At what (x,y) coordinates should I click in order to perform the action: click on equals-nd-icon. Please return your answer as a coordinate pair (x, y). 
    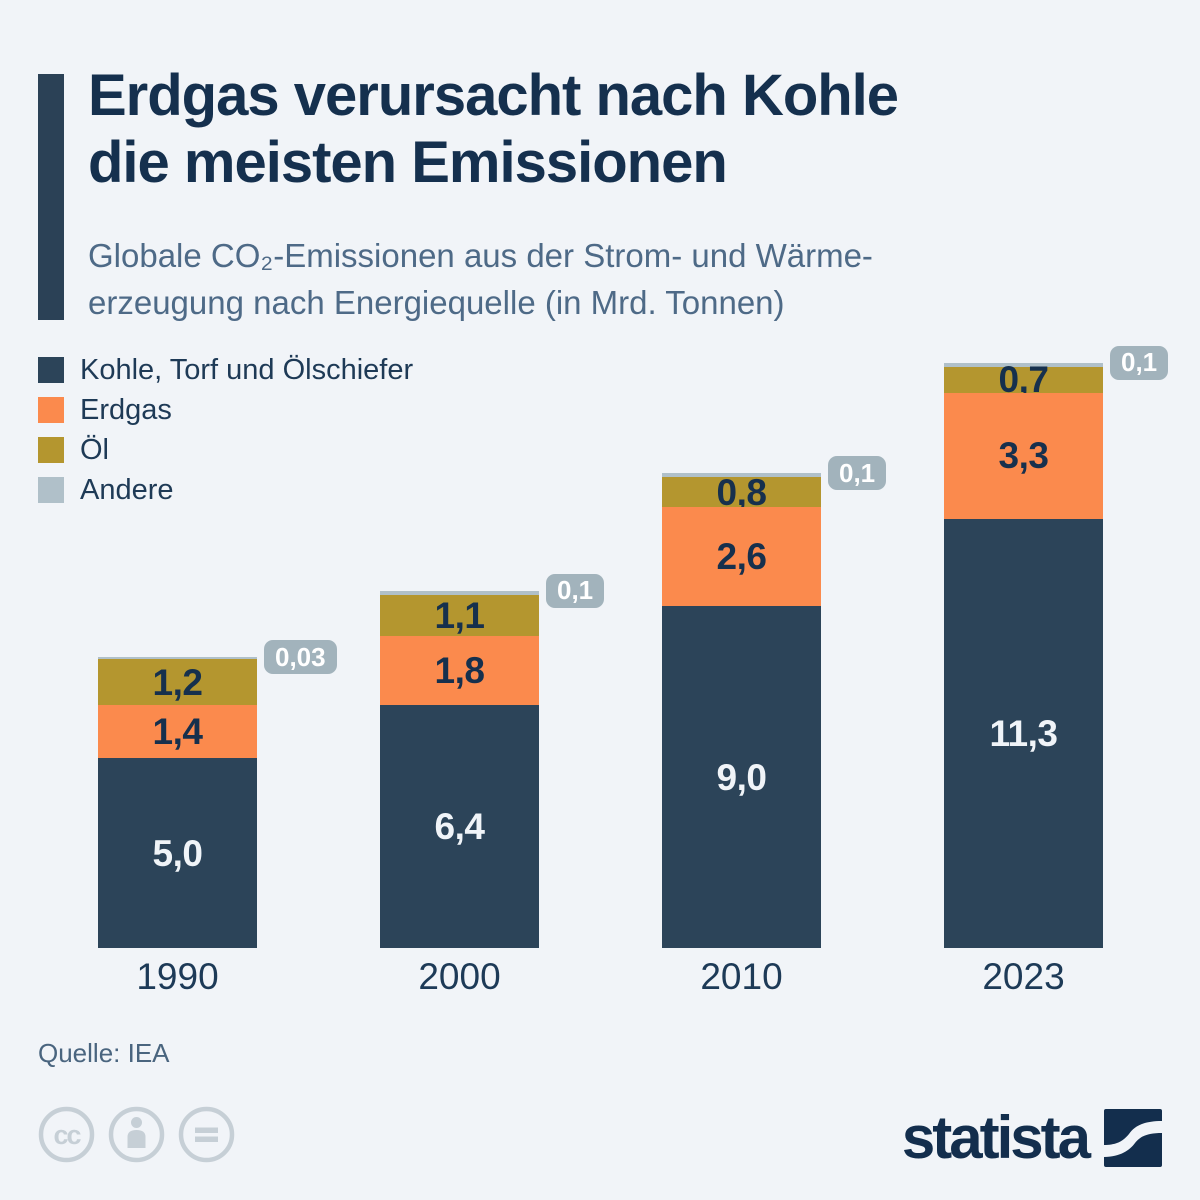
    Looking at the image, I should click on (206, 1134).